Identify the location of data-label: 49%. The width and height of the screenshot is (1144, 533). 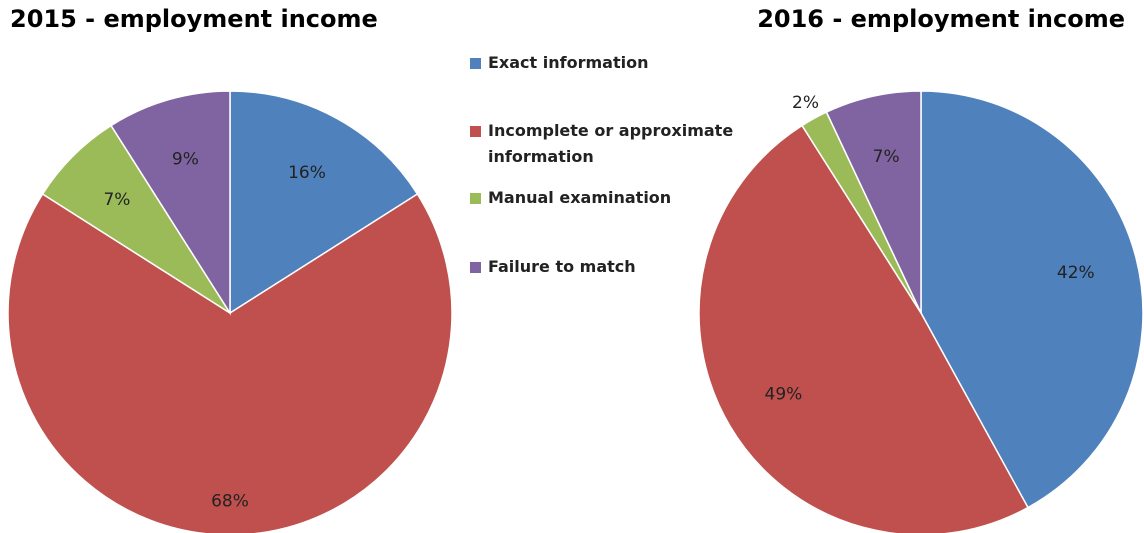
(784, 394).